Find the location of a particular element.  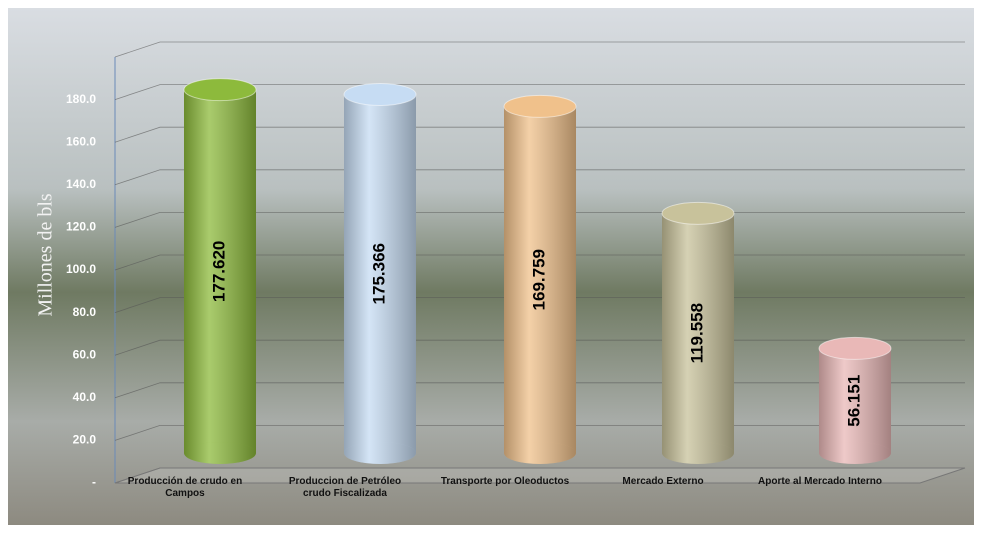

floor is located at coordinates (540, 475).